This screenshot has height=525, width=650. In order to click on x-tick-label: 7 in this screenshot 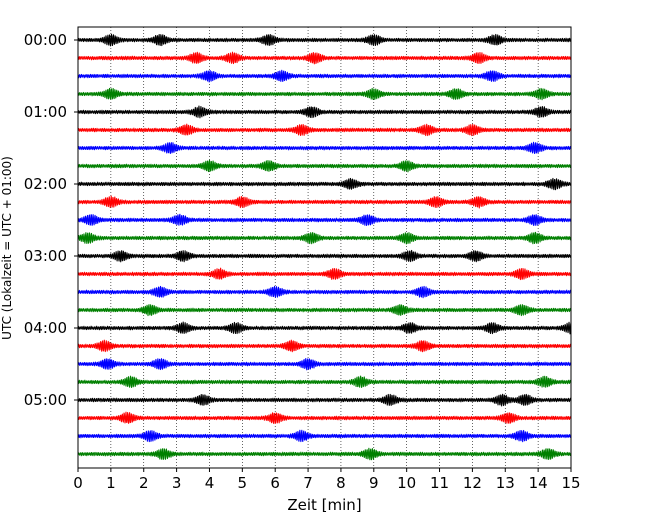, I will do `click(308, 483)`.